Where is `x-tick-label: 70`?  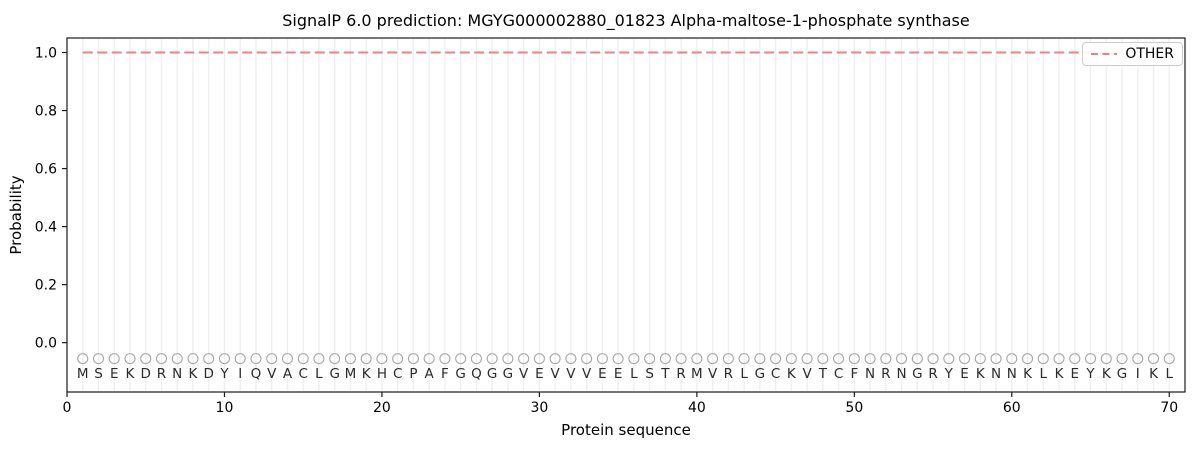
x-tick-label: 70 is located at coordinates (1169, 408).